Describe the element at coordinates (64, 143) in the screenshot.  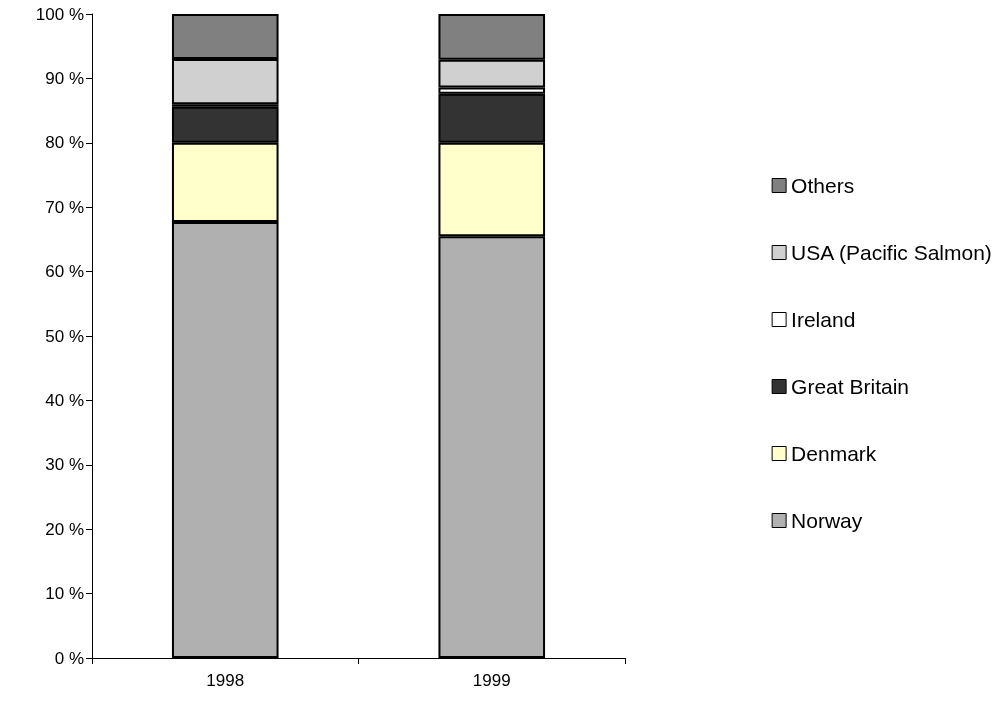
I see `y-tick-label: 80 %` at that location.